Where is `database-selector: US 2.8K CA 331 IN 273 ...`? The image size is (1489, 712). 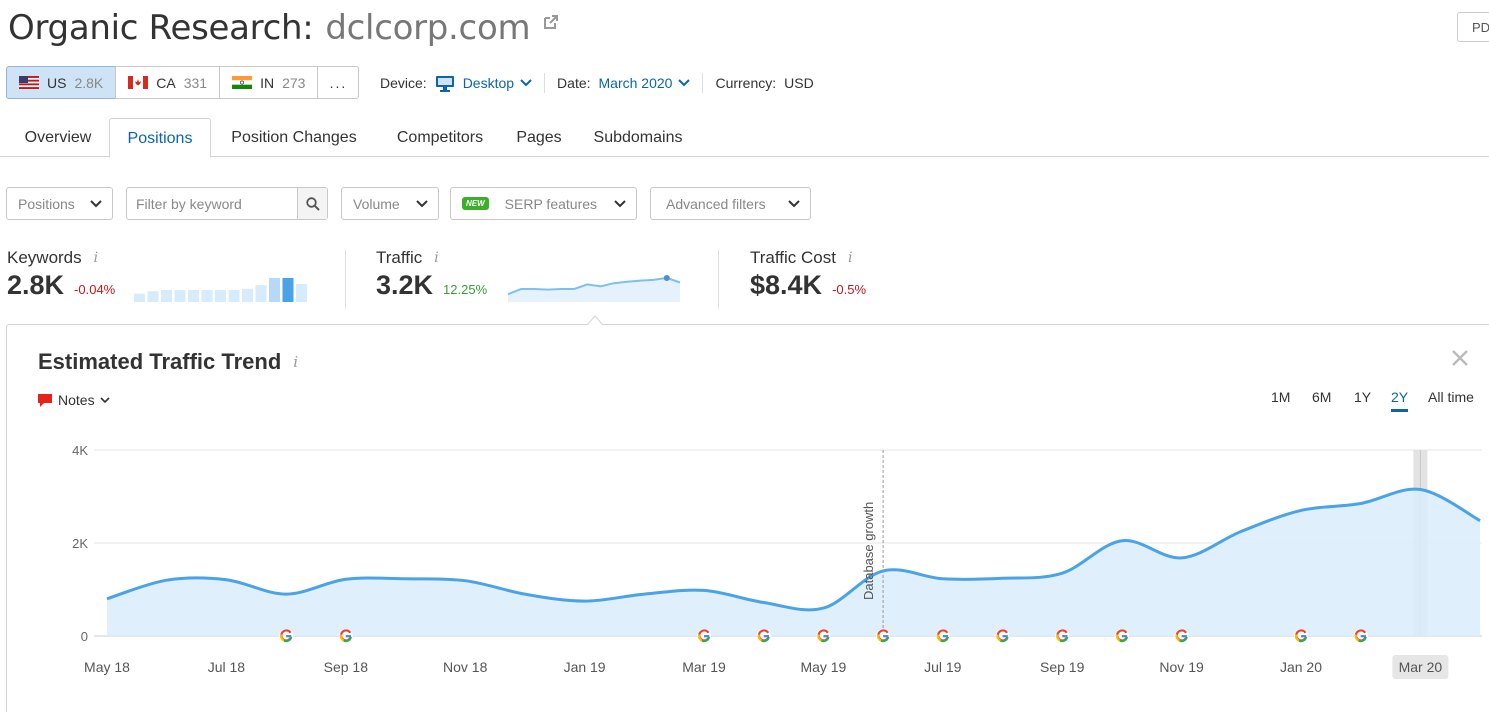 database-selector: US 2.8K CA 331 IN 273 ... is located at coordinates (183, 82).